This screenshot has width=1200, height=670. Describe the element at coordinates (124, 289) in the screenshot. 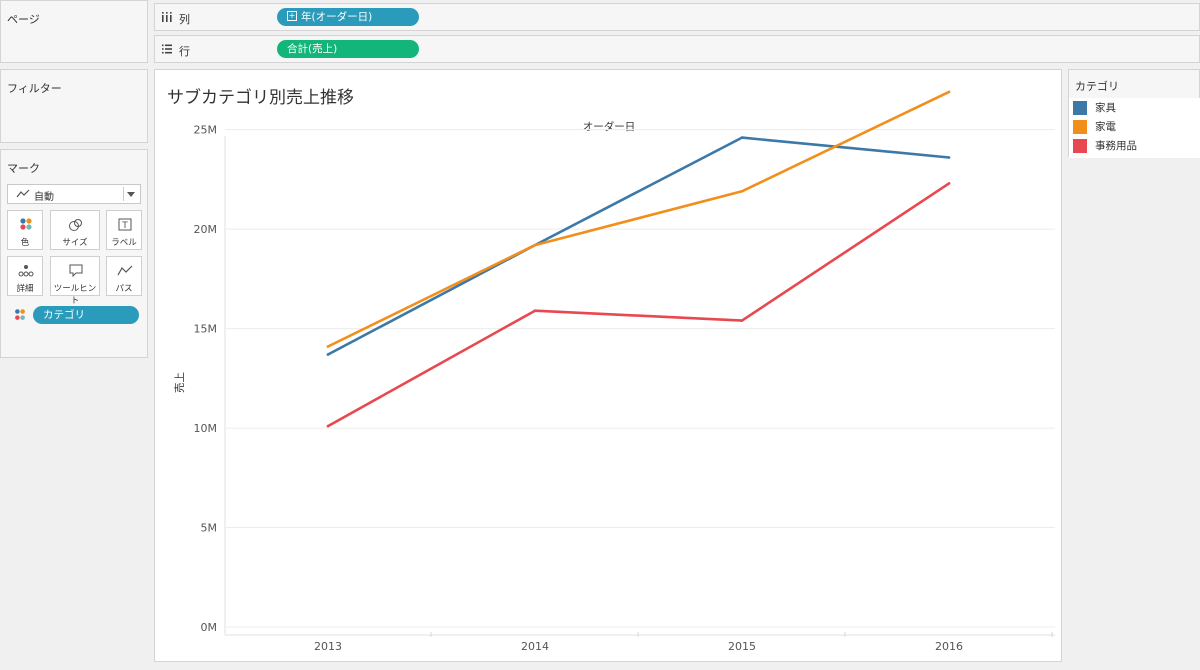

I see `path-button-label: パス` at that location.